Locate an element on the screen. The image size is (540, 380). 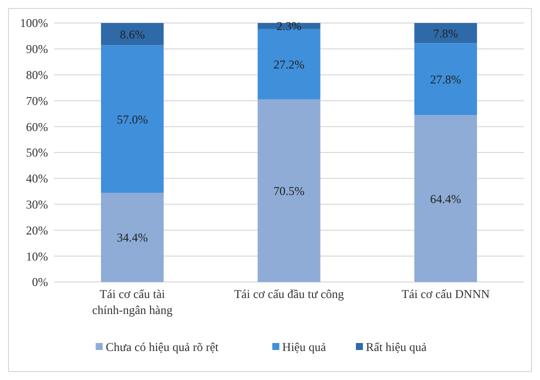
data-label: 57.0% is located at coordinates (132, 119).